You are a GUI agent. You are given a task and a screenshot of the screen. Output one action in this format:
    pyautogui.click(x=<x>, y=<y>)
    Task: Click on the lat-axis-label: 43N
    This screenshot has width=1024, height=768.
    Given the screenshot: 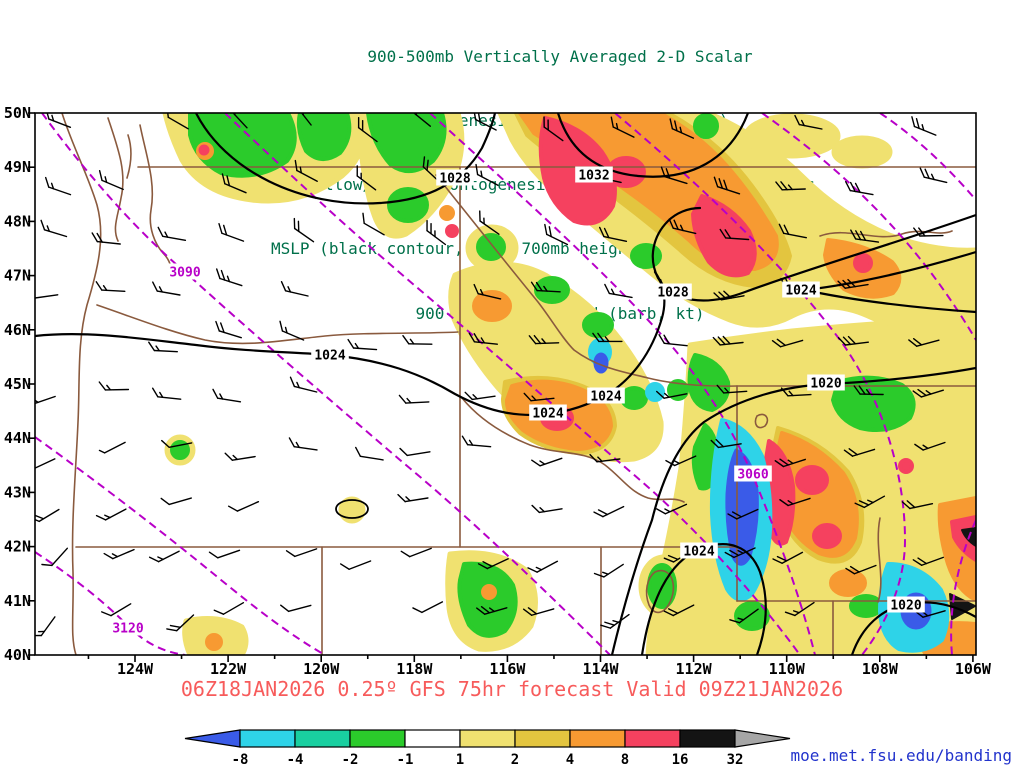 What is the action you would take?
    pyautogui.click(x=17, y=492)
    